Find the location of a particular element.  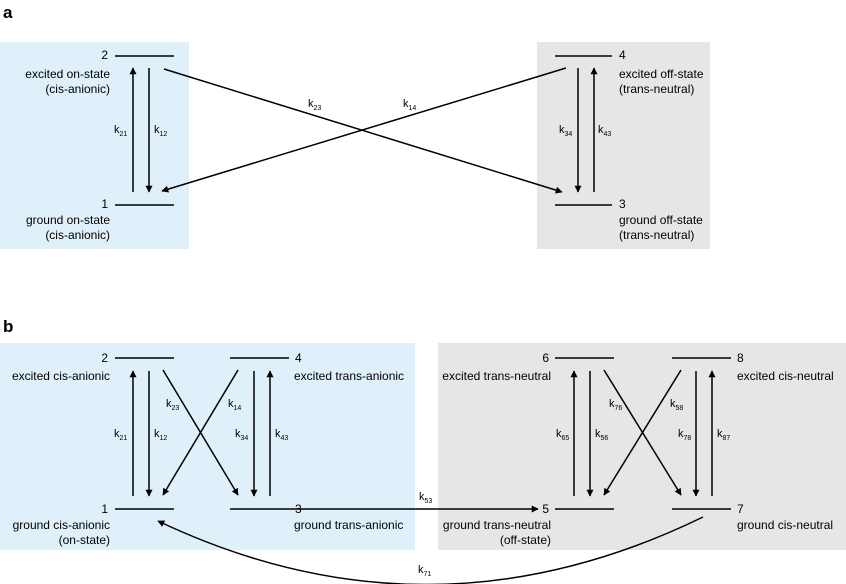

panel-a-rate-k21: k21 is located at coordinates (120, 131).